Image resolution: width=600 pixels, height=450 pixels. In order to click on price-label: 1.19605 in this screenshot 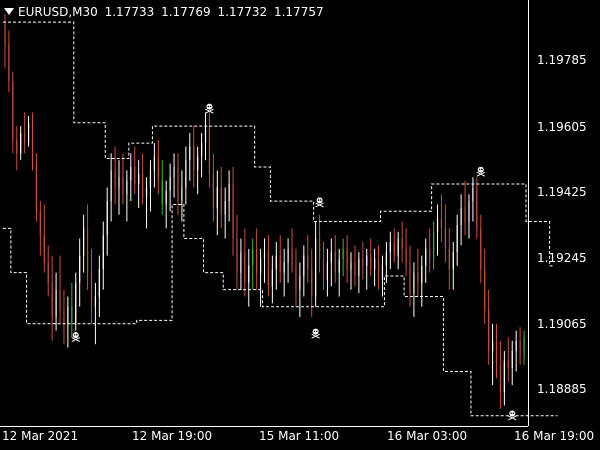, I will do `click(562, 127)`.